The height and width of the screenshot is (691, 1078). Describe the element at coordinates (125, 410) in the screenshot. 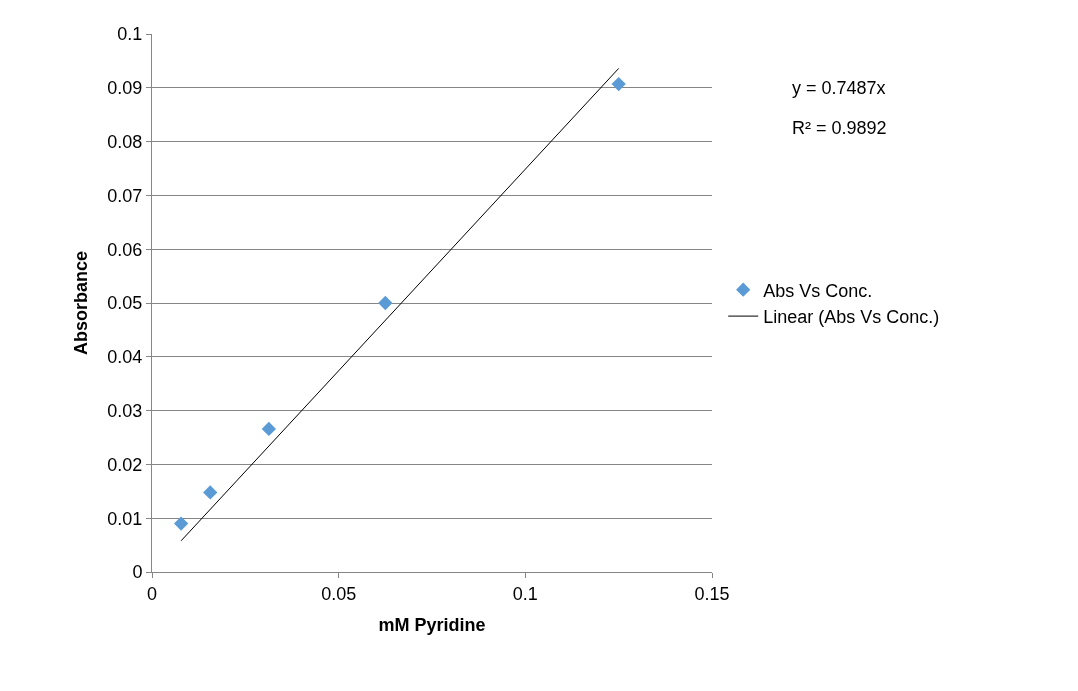

I see `y-tick-label: 0.03` at that location.